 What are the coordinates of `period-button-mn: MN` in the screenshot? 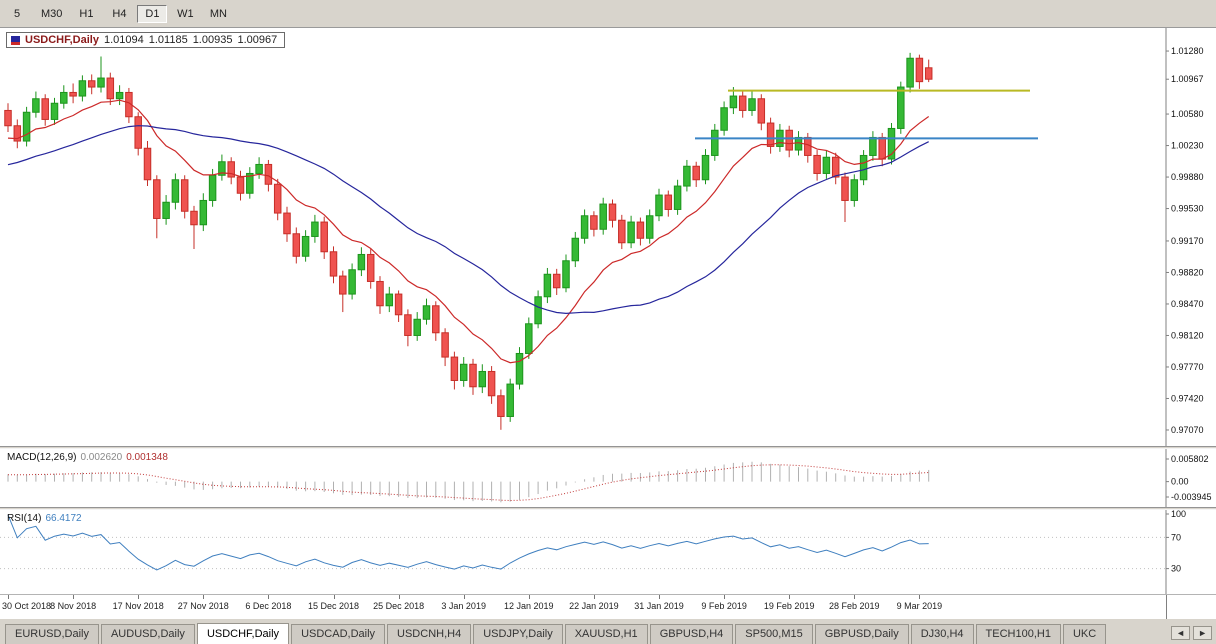 It's located at (218, 13).